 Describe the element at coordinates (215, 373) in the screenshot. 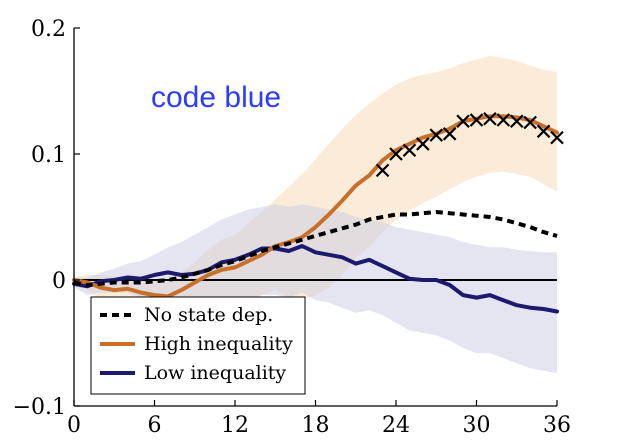

I see `legend-label-low-inequality: Low inequality` at that location.